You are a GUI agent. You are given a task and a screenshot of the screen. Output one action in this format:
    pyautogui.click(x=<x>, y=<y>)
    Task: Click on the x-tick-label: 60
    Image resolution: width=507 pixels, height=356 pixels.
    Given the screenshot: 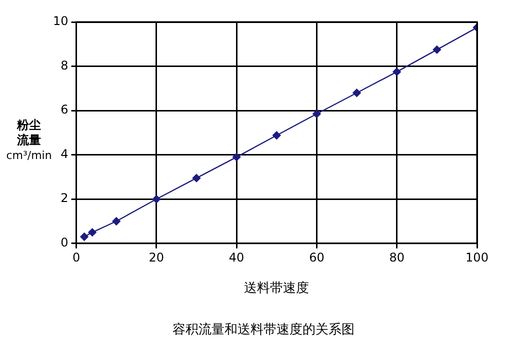 What is the action you would take?
    pyautogui.click(x=316, y=257)
    